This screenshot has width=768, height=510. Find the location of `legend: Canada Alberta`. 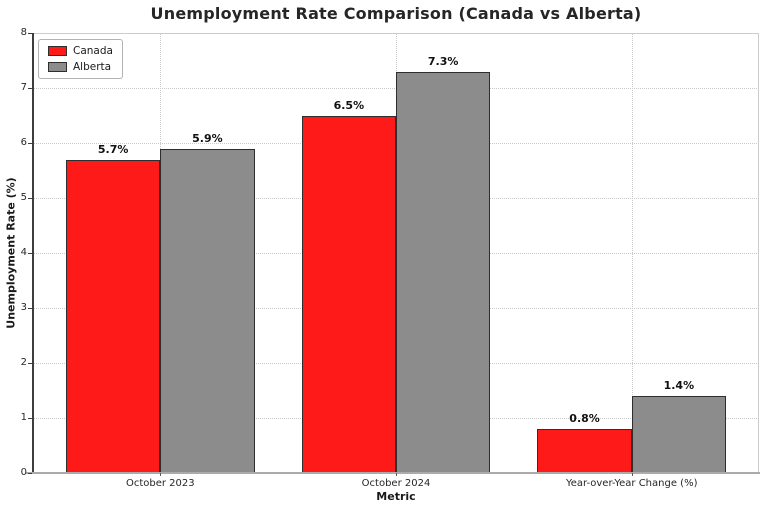

legend: Canada Alberta is located at coordinates (80, 59).